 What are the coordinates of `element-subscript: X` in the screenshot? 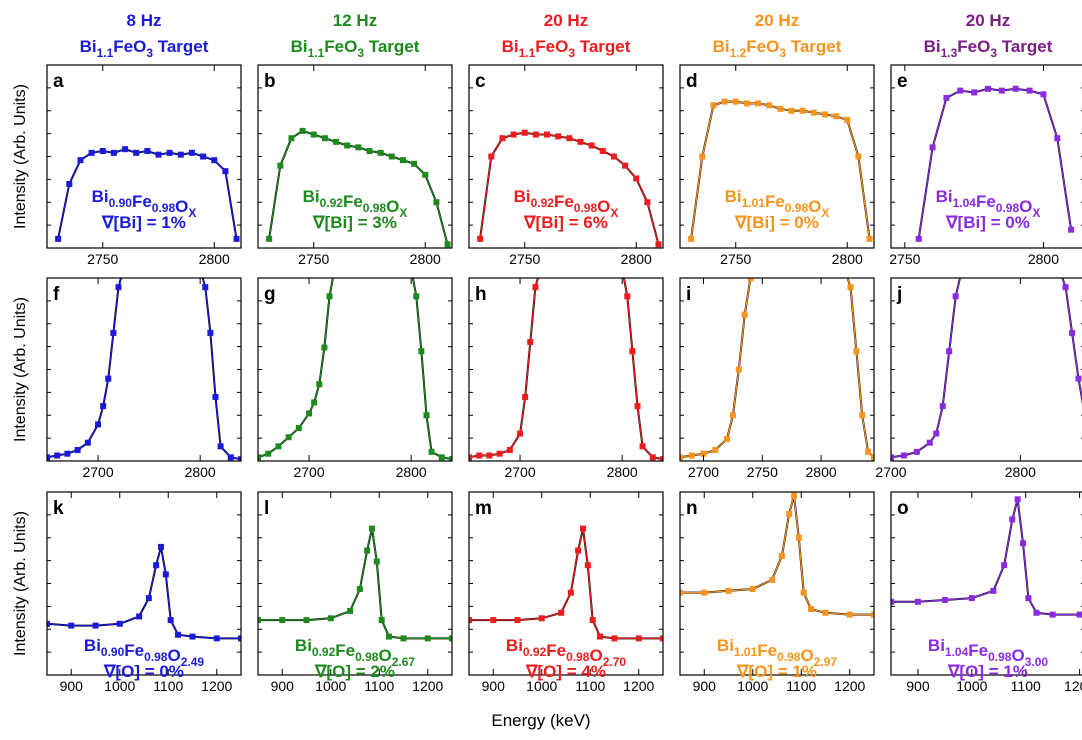 It's located at (192, 213).